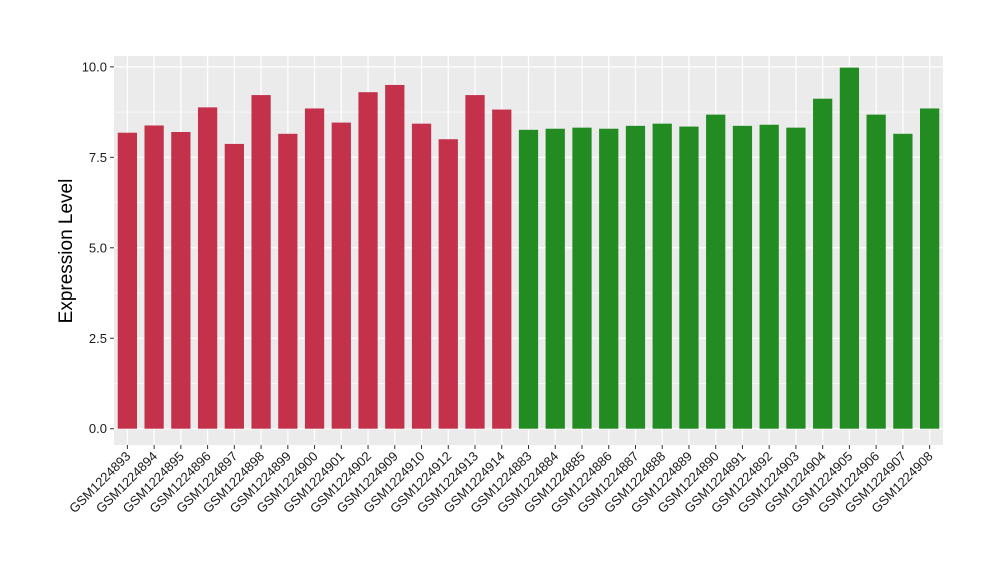 Image resolution: width=1000 pixels, height=580 pixels. I want to click on bar-gsm1224910, so click(421, 276).